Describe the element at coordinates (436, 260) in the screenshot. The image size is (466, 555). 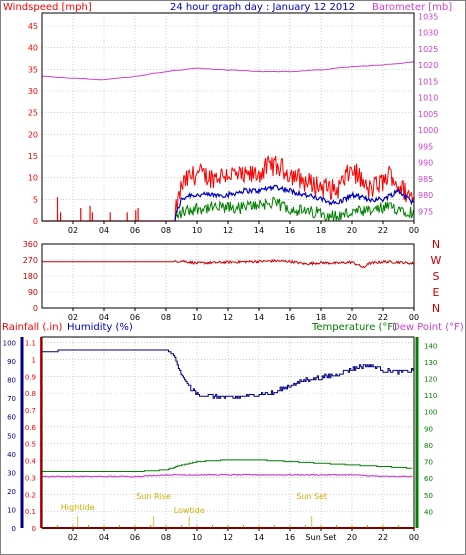
I see `compass-label: W` at that location.